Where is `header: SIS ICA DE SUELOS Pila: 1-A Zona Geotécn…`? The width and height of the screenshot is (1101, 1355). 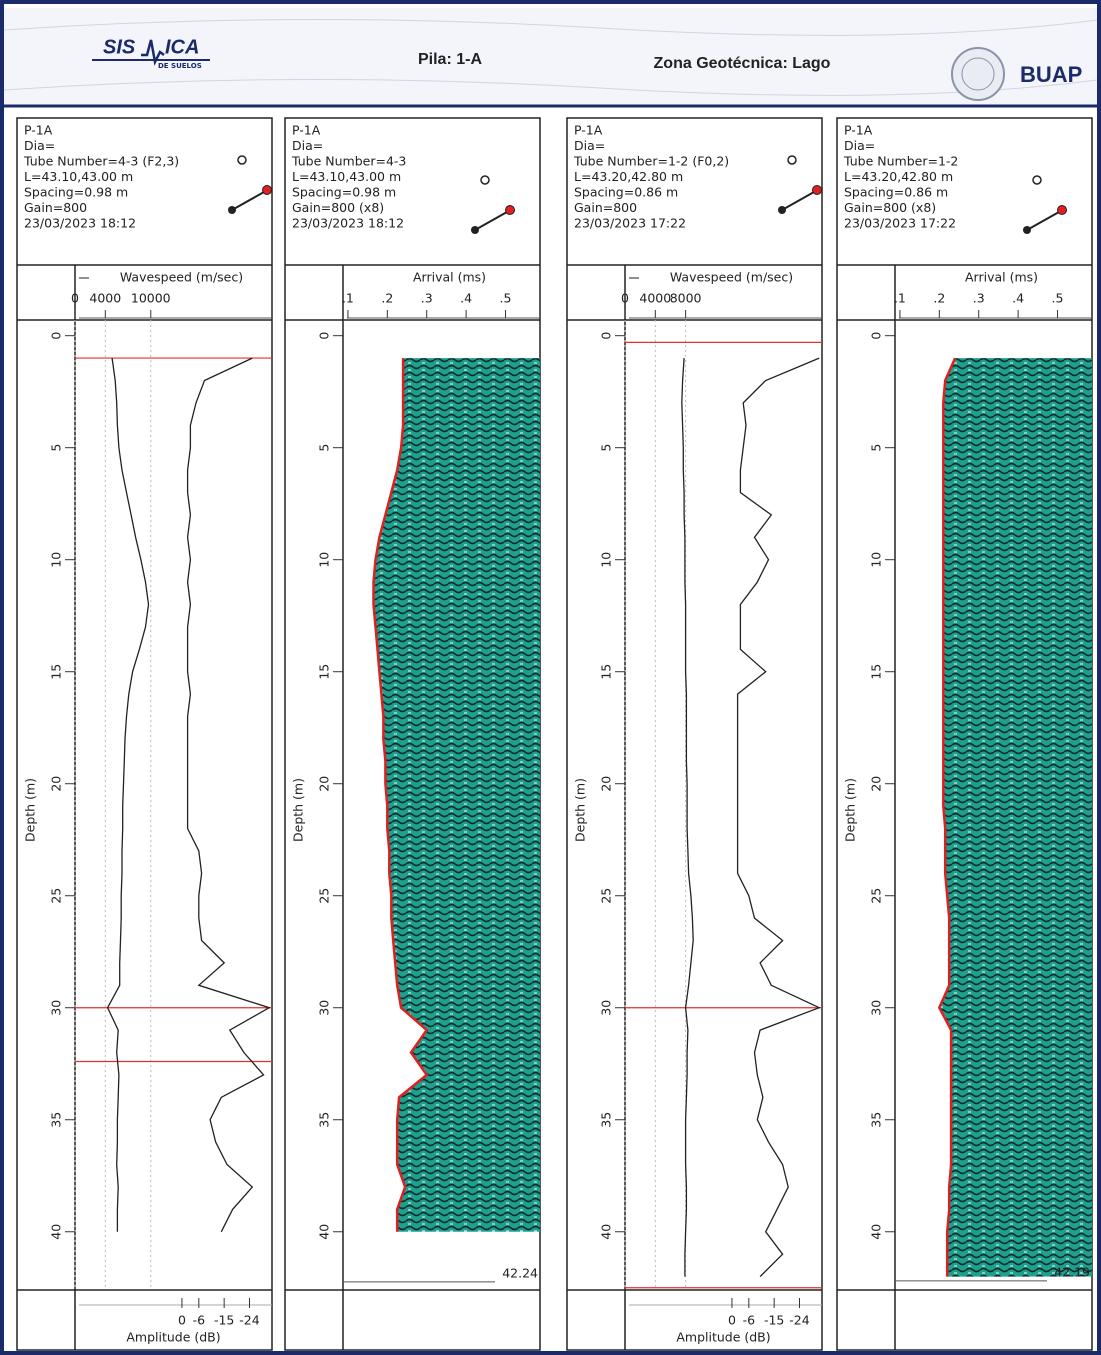 header: SIS ICA DE SUELOS Pila: 1-A Zona Geotécn… is located at coordinates (550, 58).